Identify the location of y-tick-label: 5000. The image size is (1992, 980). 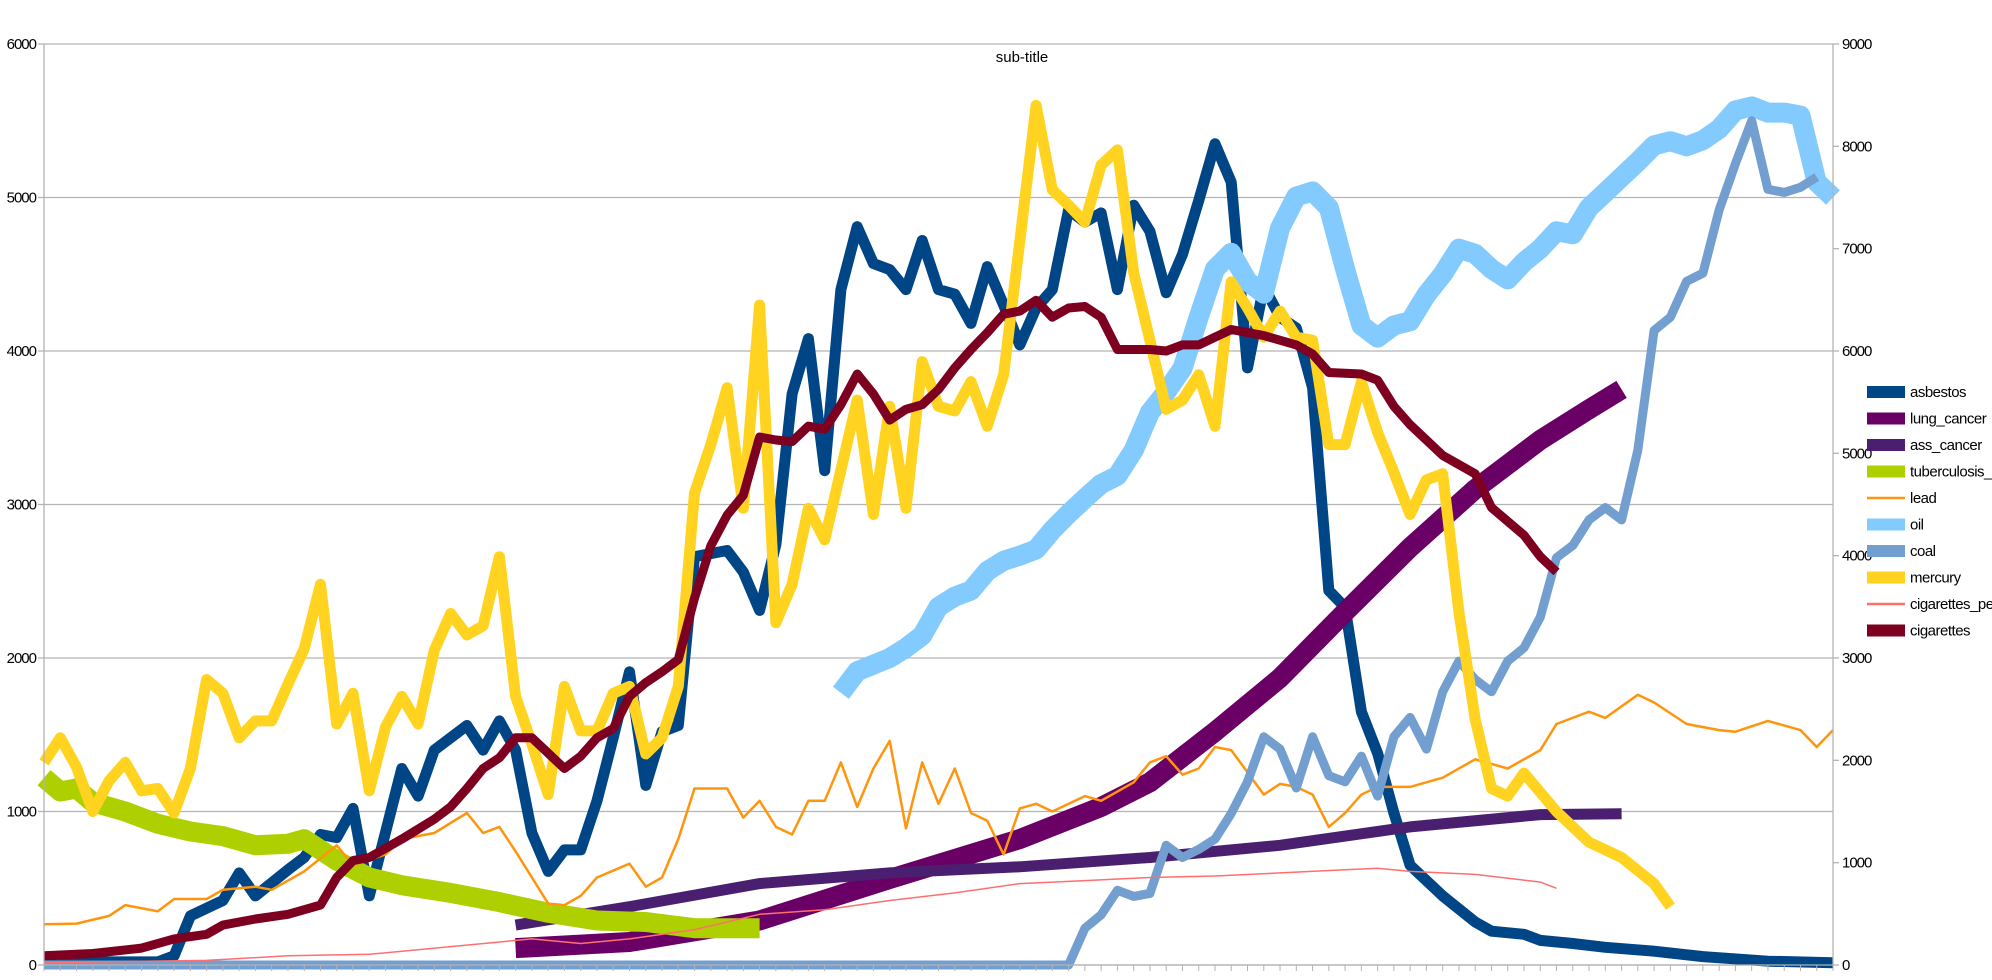
(22, 198).